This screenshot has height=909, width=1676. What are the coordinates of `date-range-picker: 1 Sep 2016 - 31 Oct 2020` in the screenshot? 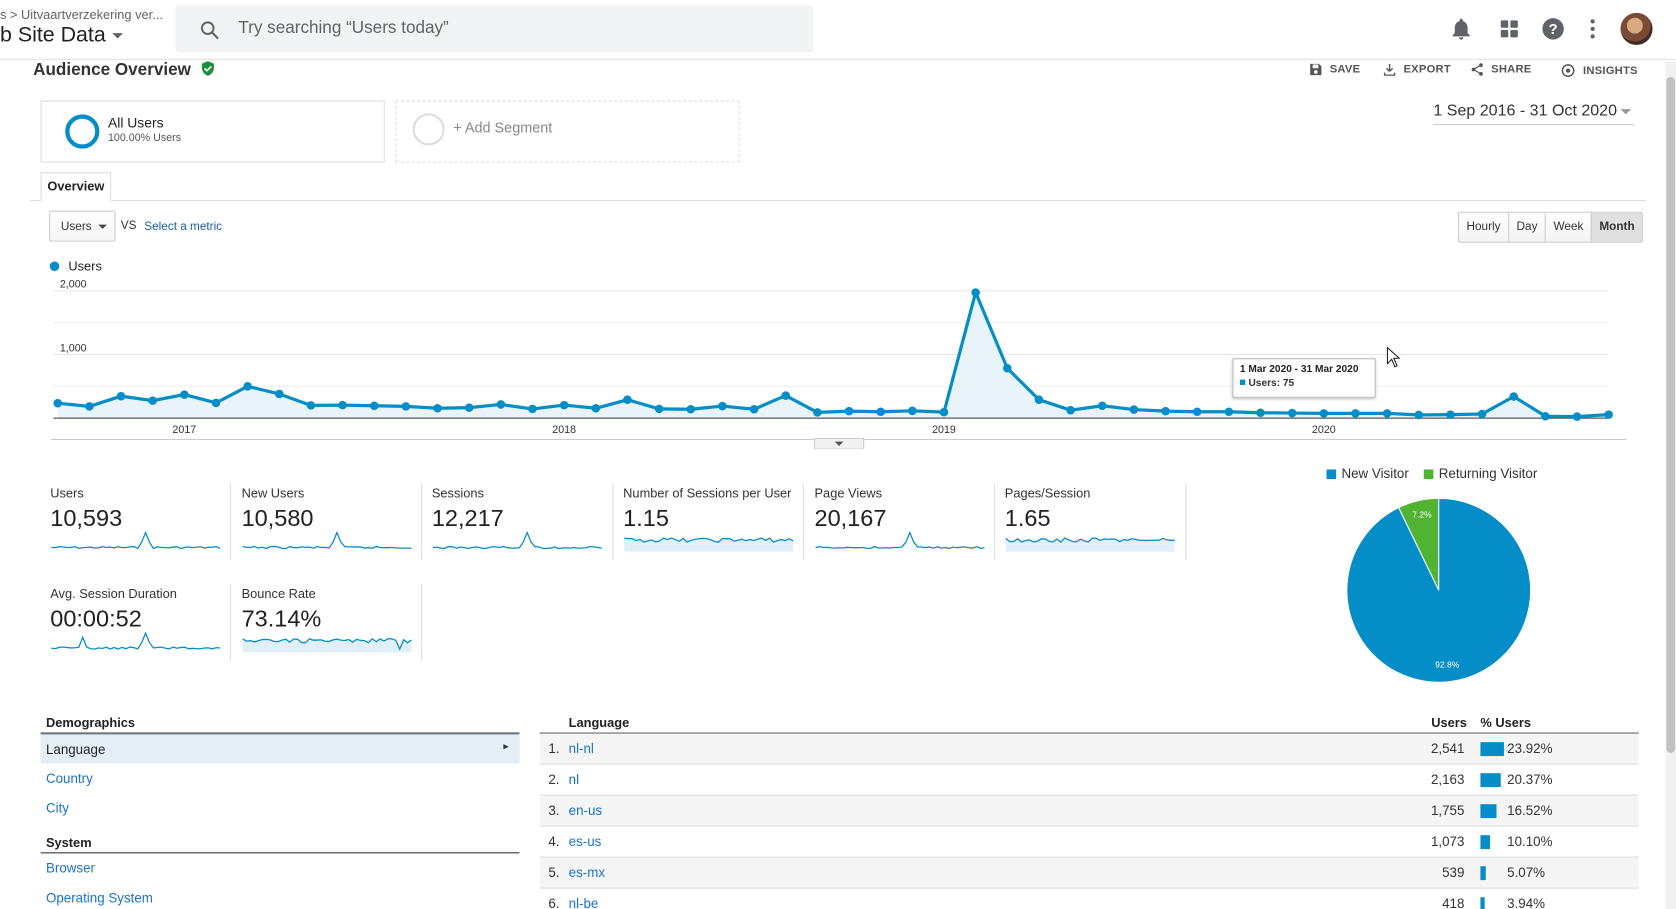 It's located at (1534, 114).